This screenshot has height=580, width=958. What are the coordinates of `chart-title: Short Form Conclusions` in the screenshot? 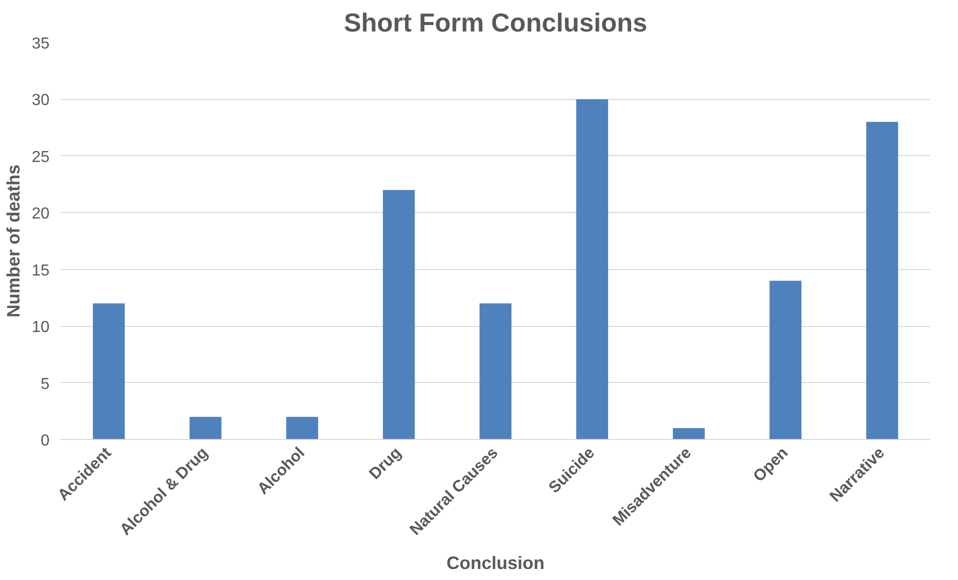 It's located at (496, 23).